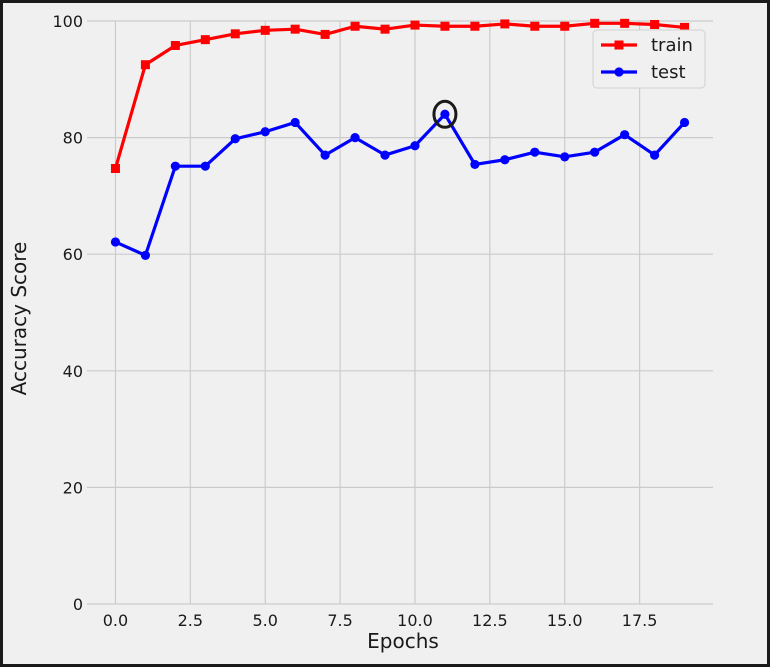 This screenshot has height=667, width=770. Describe the element at coordinates (403, 641) in the screenshot. I see `x-axis-label: Epochs` at that location.